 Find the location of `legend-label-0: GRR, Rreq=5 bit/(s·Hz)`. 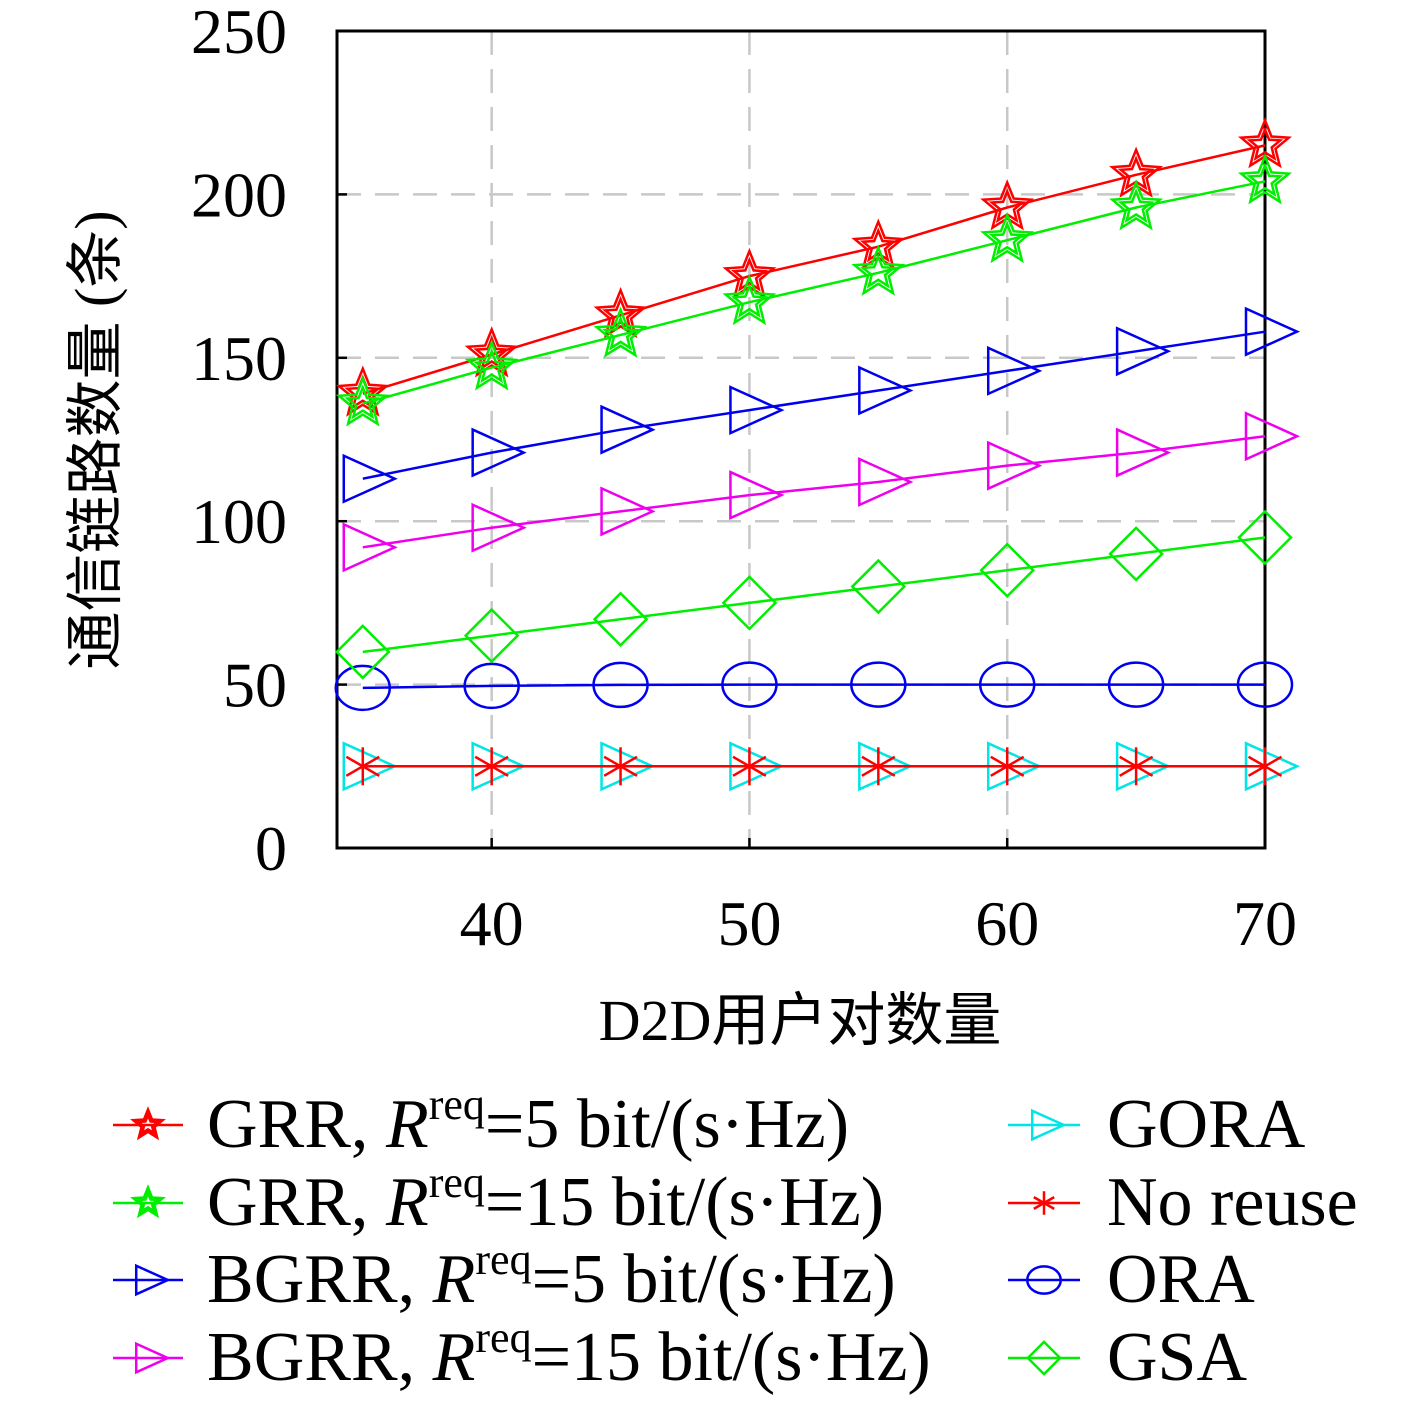

legend-label-0: GRR, Rreq=5 bit/(s·Hz) is located at coordinates (528, 1121).